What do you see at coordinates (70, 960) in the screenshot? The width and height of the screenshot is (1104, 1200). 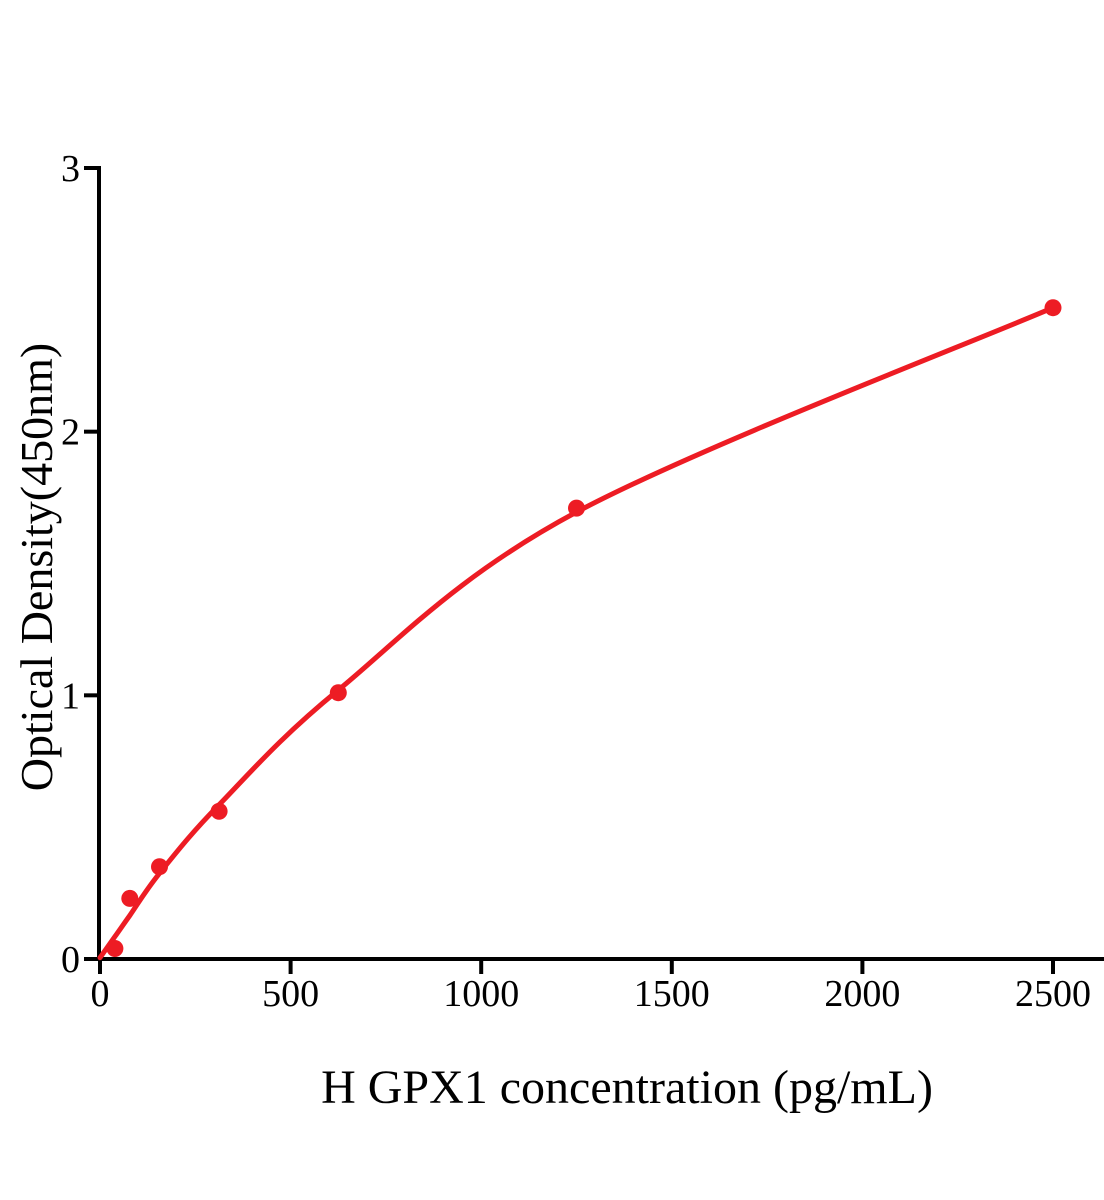 I see `y-tick-label: 0` at bounding box center [70, 960].